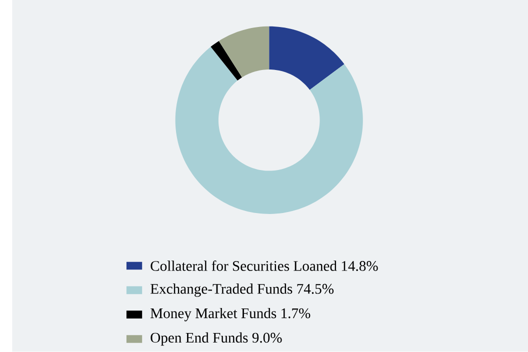 This screenshot has width=528, height=352. What do you see at coordinates (243, 266) in the screenshot?
I see `legend-label: Collateral for Securities Loaned` at bounding box center [243, 266].